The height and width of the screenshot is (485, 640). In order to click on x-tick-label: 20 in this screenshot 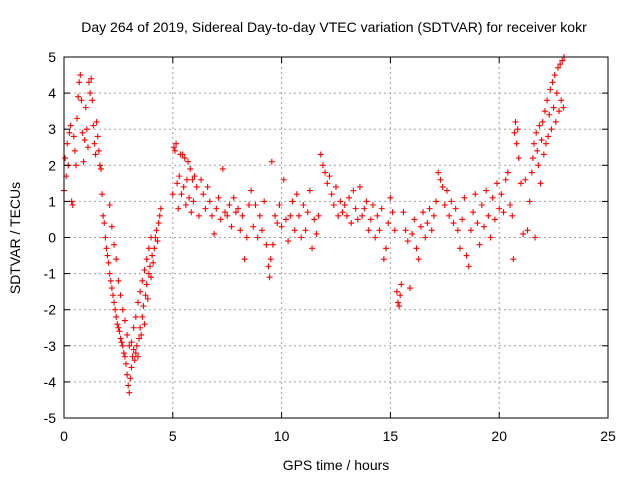, I will do `click(499, 436)`.